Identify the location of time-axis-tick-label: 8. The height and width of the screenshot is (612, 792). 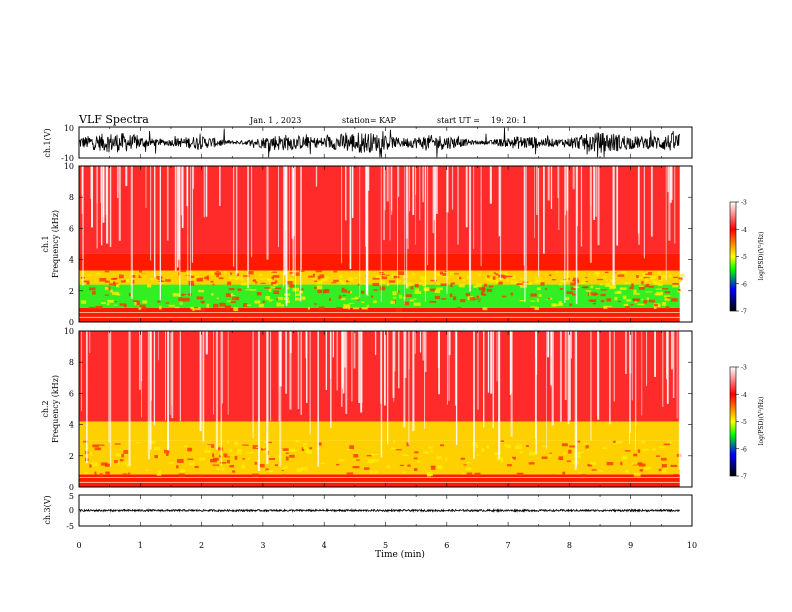
(569, 545).